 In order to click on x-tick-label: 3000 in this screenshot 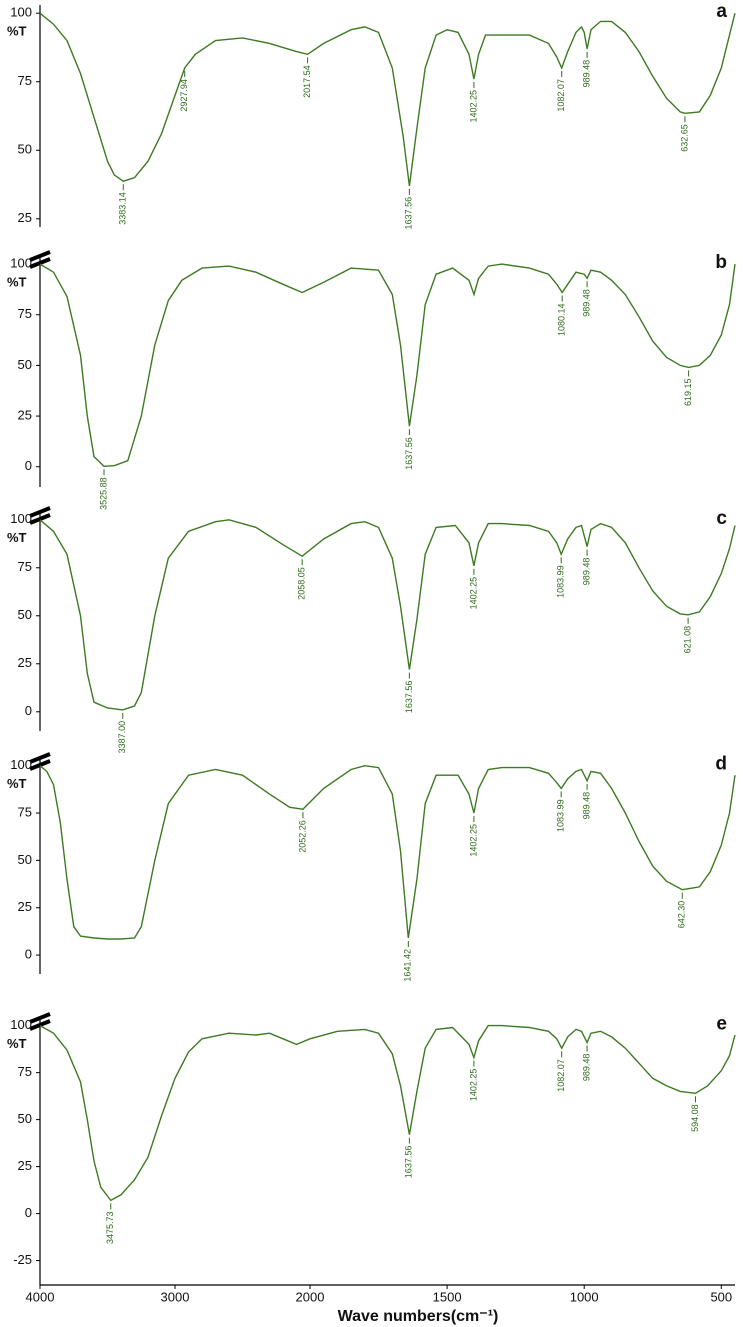, I will do `click(175, 1296)`.